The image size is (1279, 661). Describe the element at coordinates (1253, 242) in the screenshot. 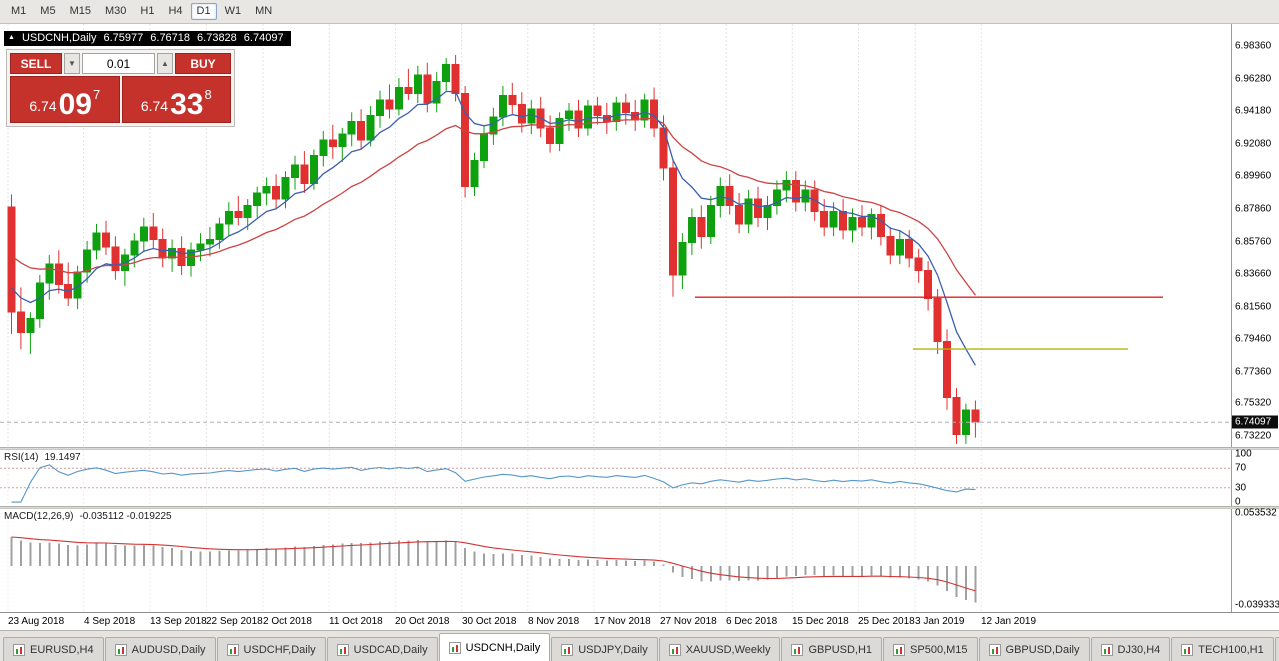

I see `price-axis-label: 6.85760` at that location.